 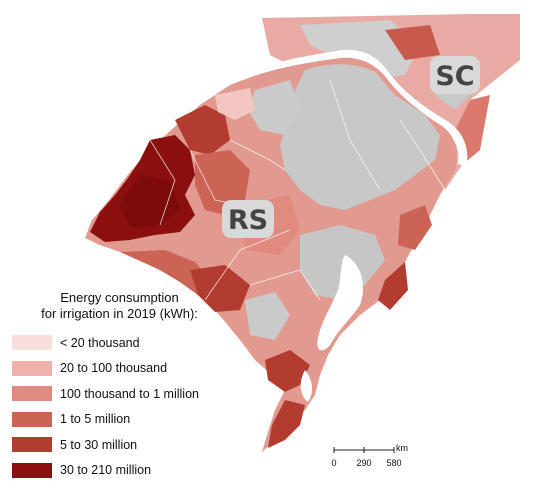 I want to click on legend-item: < 20 thousand, so click(x=119, y=343).